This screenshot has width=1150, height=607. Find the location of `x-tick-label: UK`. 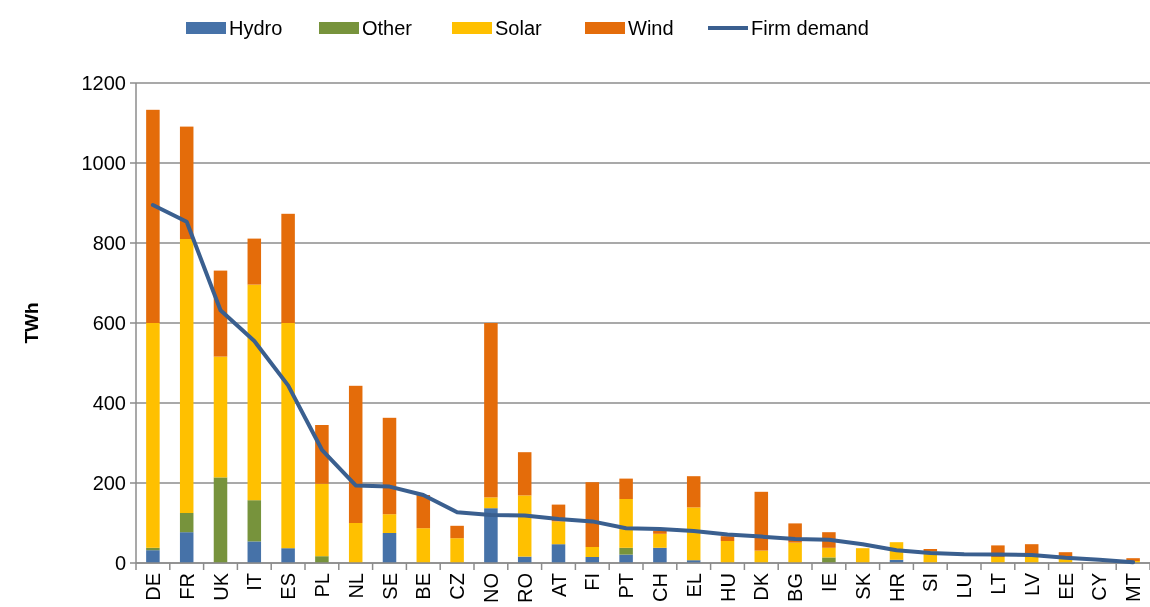

x-tick-label: UK is located at coordinates (220, 586).